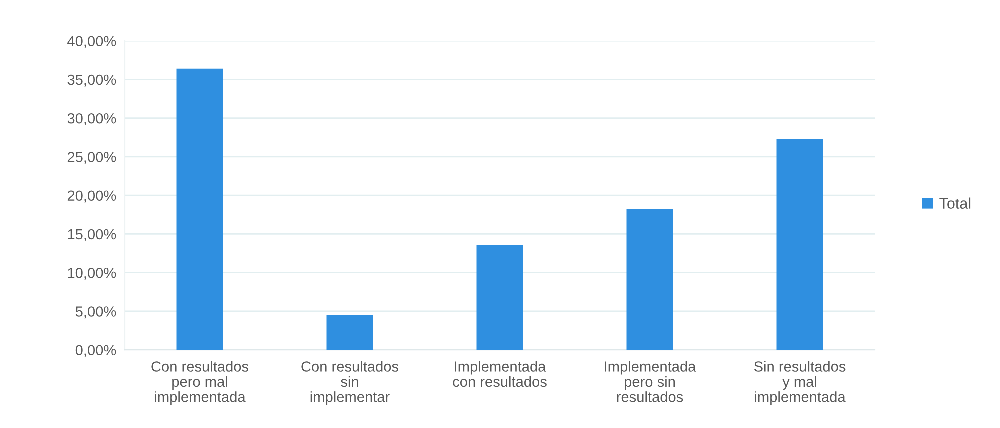 The height and width of the screenshot is (428, 1000). I want to click on x-tick-label: Sin resultados y mal implementada, so click(800, 383).